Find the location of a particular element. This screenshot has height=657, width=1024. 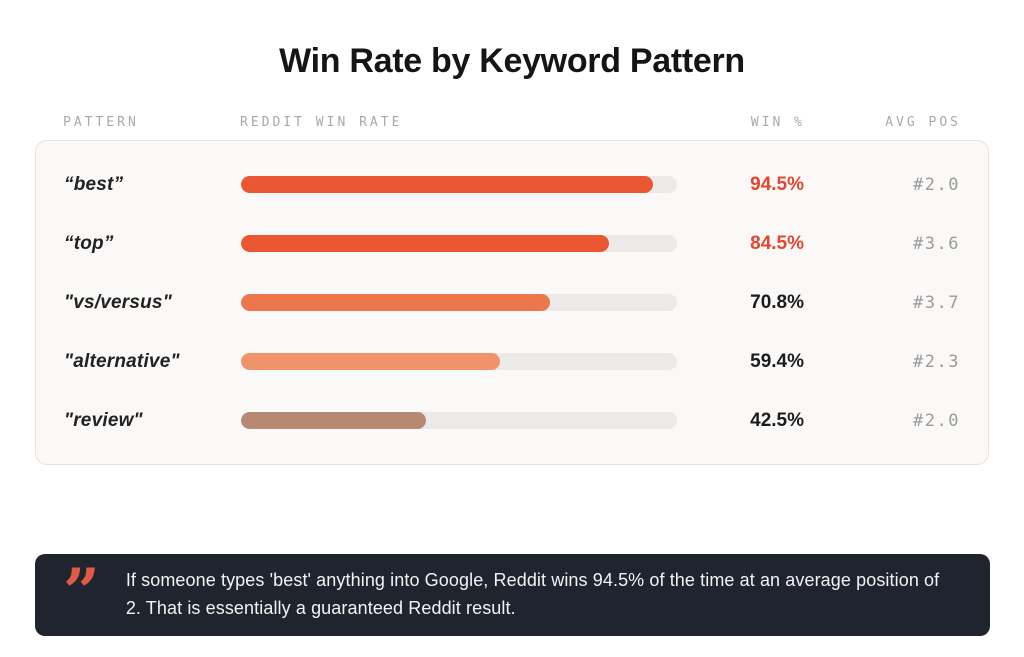

avg-position-value: #3.7 is located at coordinates (936, 302).